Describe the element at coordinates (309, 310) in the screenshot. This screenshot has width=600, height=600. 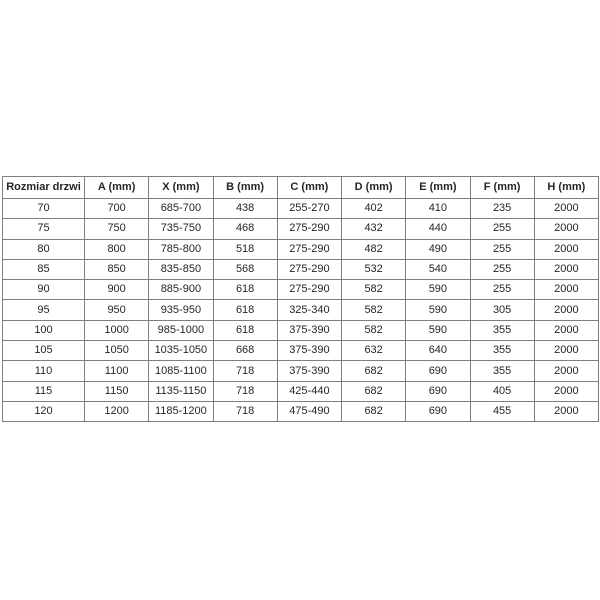
I see `table-cell: 325-340` at that location.